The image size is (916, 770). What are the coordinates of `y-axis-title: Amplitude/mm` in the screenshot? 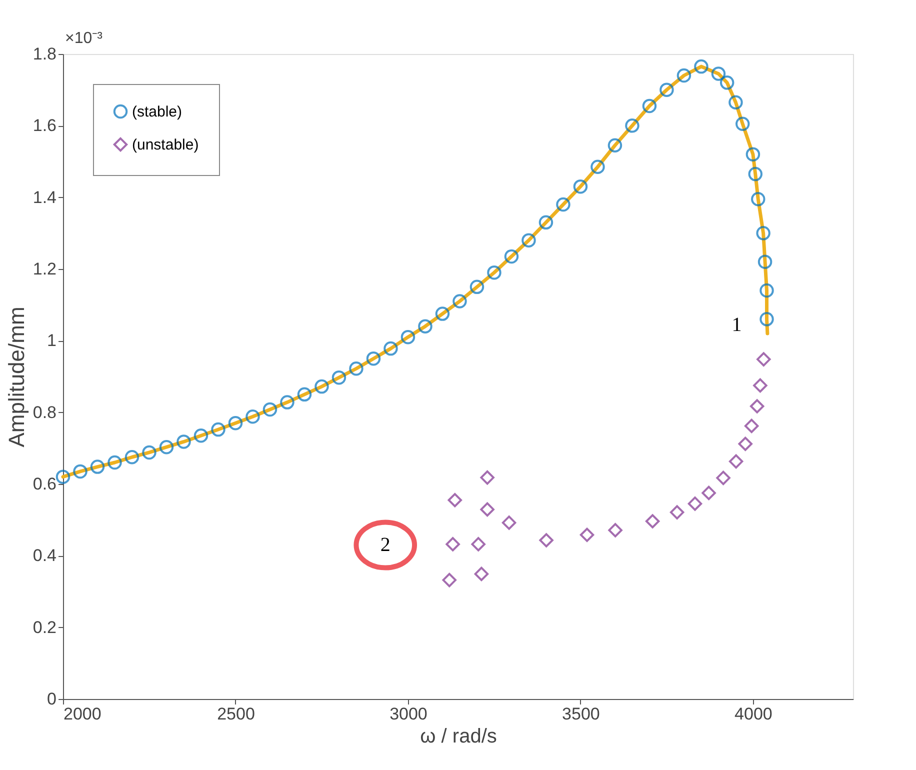 It's located at (16, 377).